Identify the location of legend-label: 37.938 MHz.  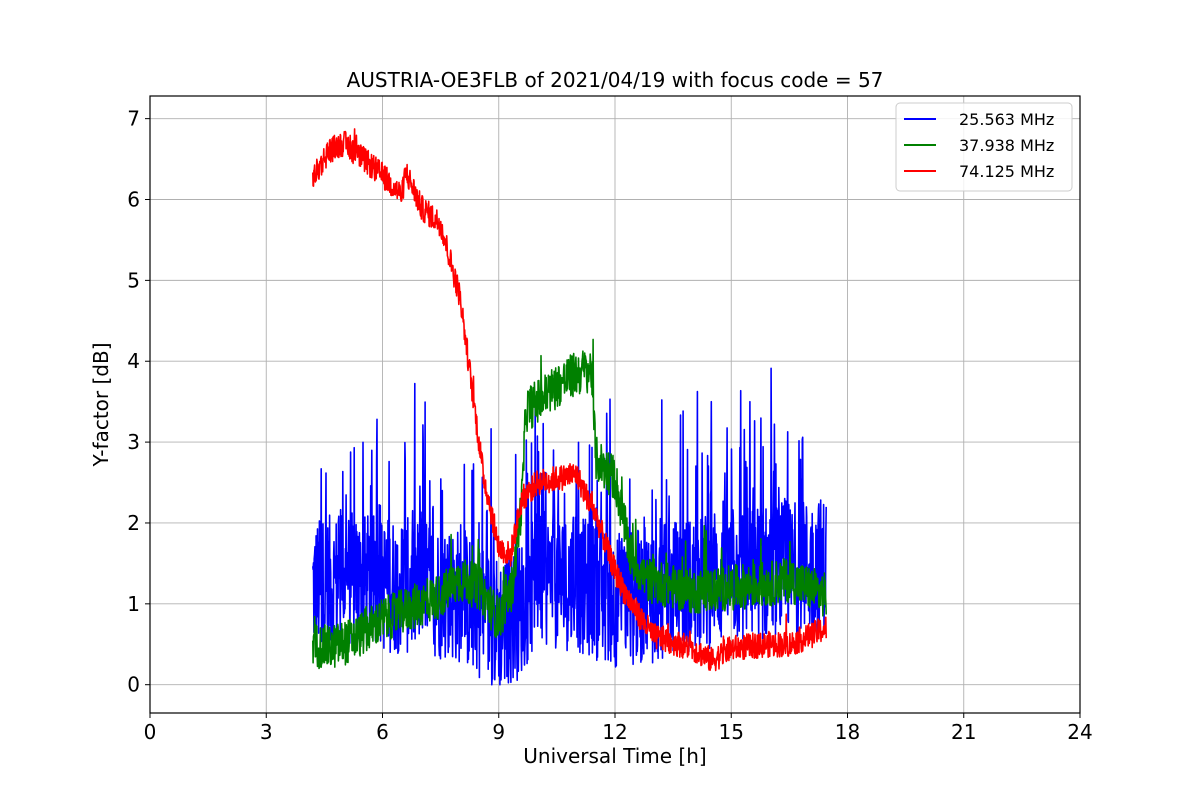
(1006, 145).